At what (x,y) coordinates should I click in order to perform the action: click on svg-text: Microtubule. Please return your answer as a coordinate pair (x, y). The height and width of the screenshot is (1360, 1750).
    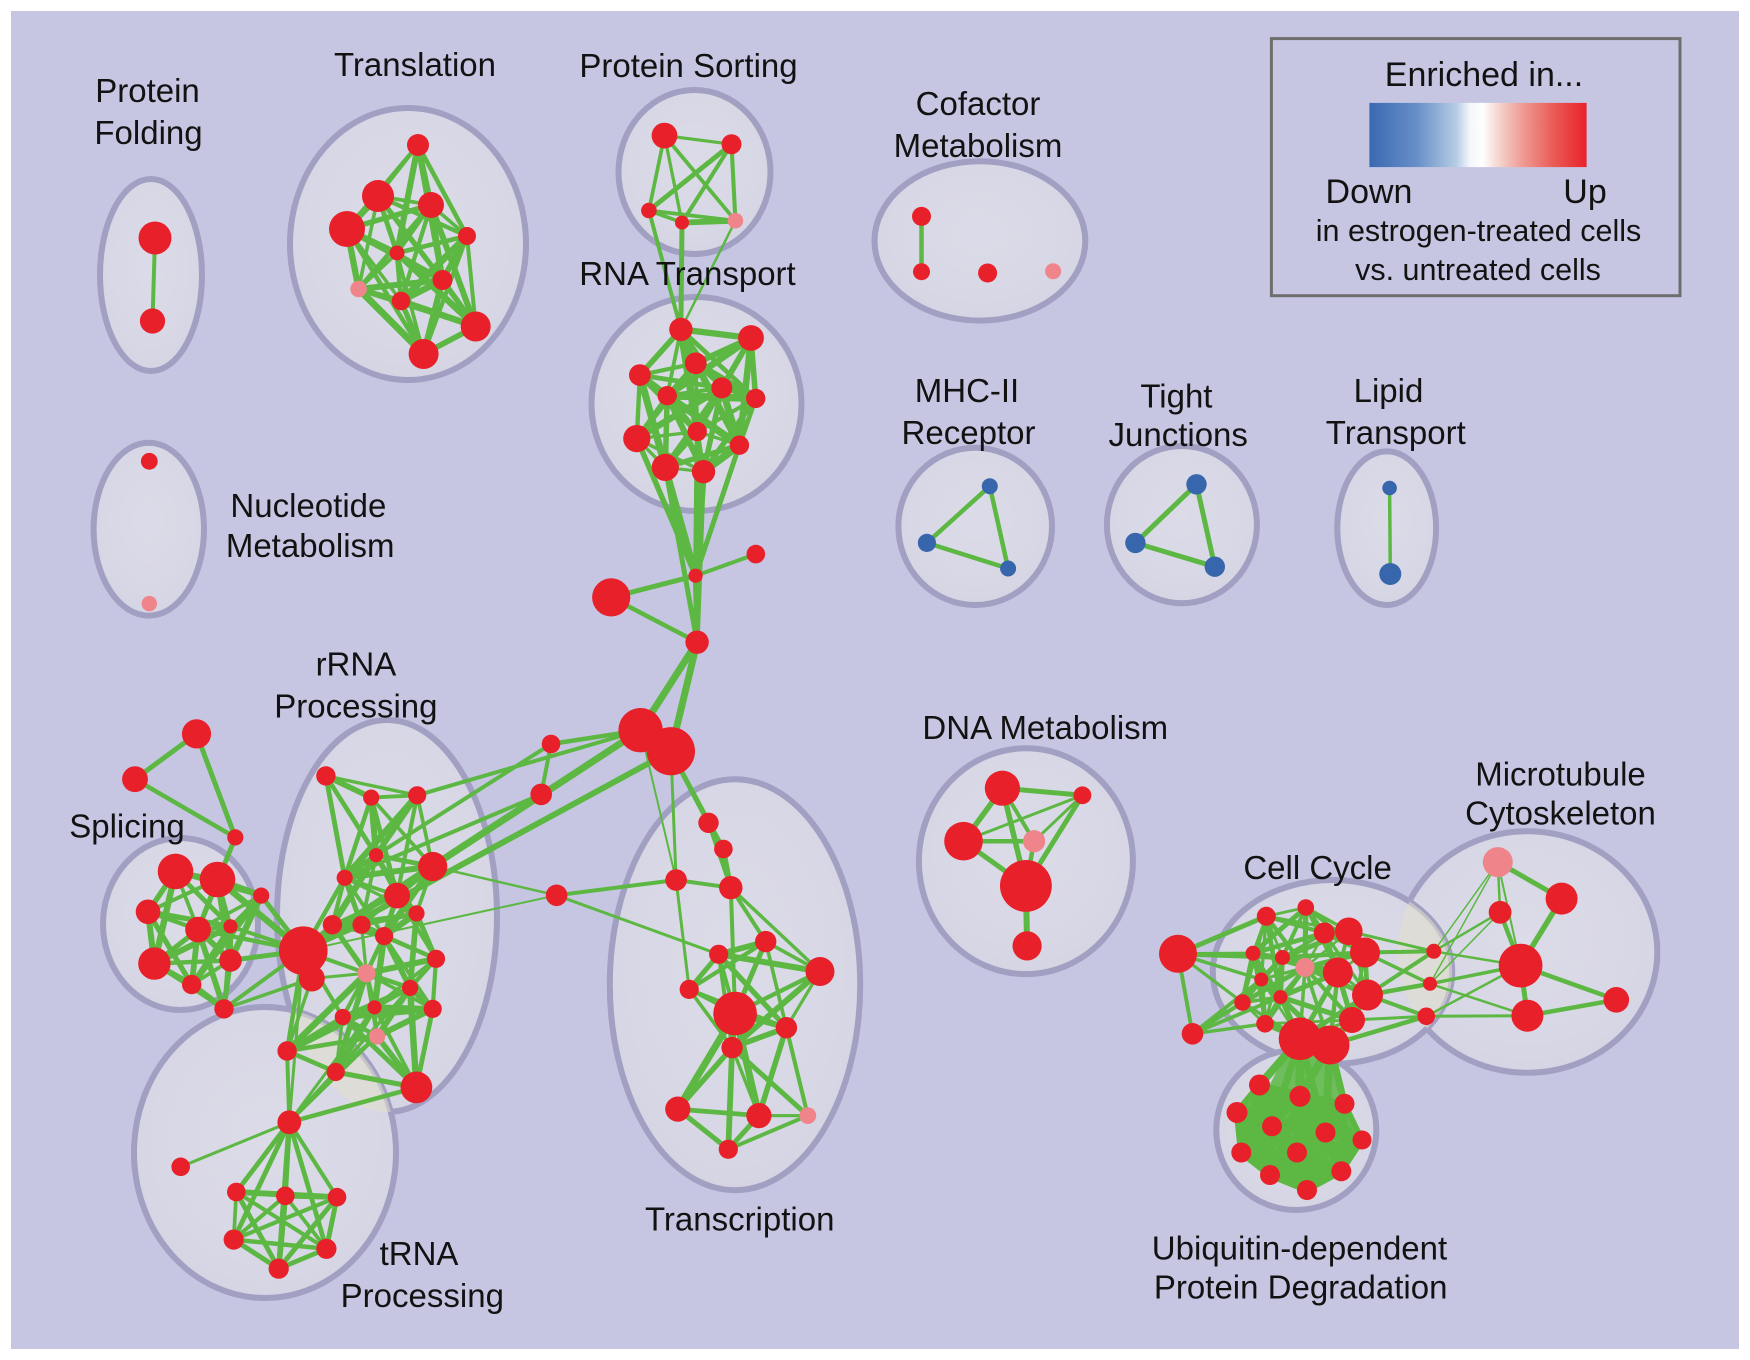
    Looking at the image, I should click on (1560, 774).